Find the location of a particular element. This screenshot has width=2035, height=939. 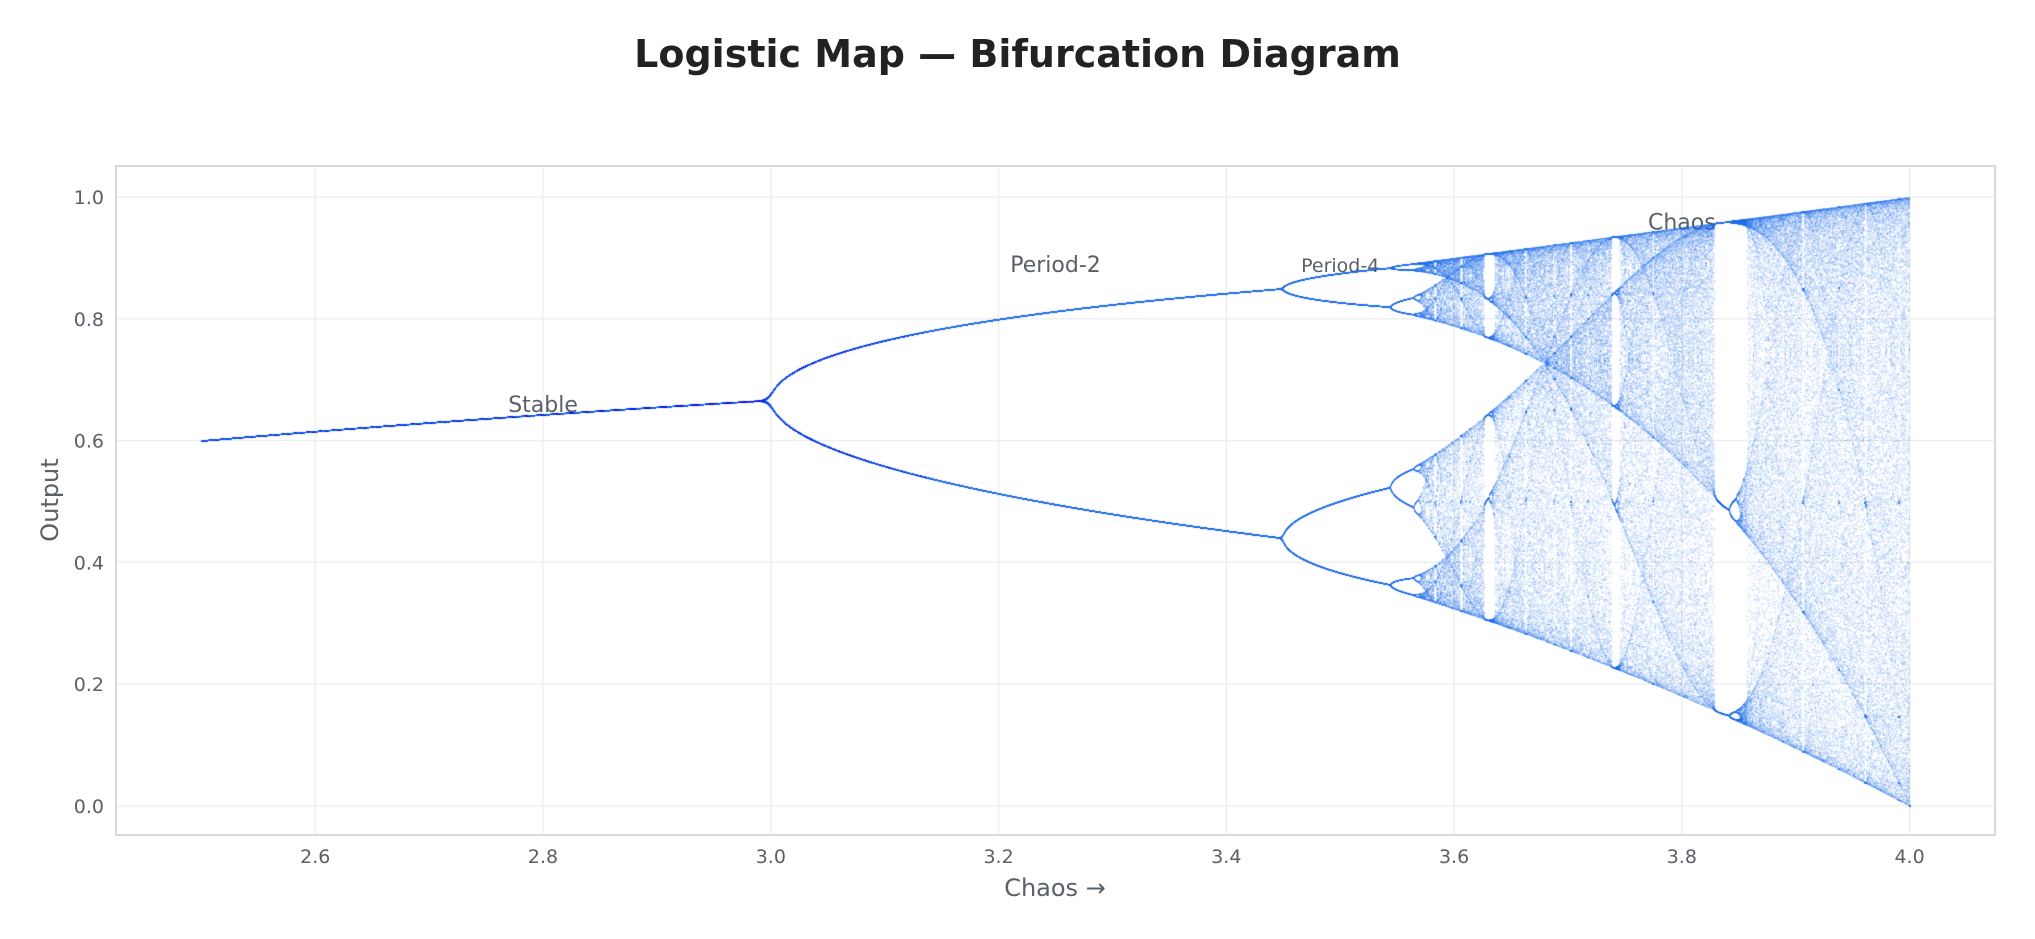

x-tick-label: 4.0 is located at coordinates (1909, 857).